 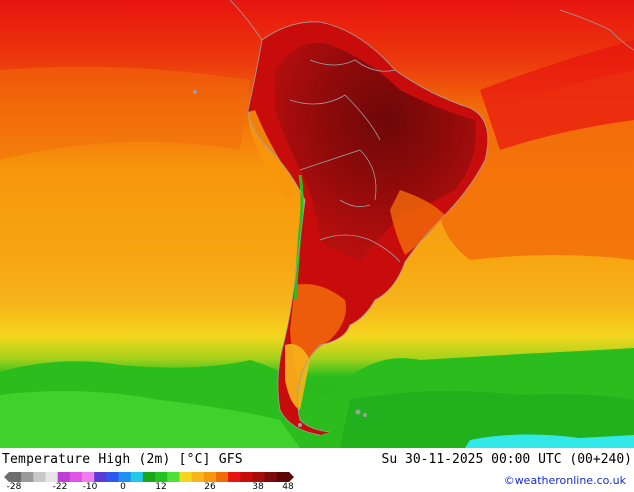 What do you see at coordinates (375, 151) in the screenshot?
I see `continent-core-heat` at bounding box center [375, 151].